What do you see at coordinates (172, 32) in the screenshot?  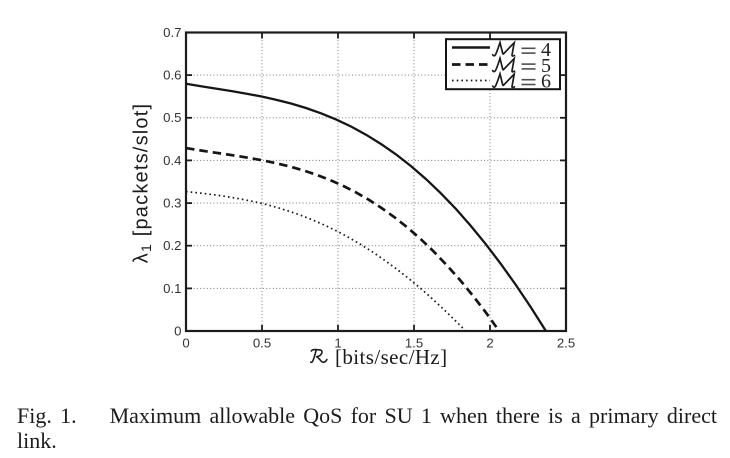 I see `svg-text: 0.7` at bounding box center [172, 32].